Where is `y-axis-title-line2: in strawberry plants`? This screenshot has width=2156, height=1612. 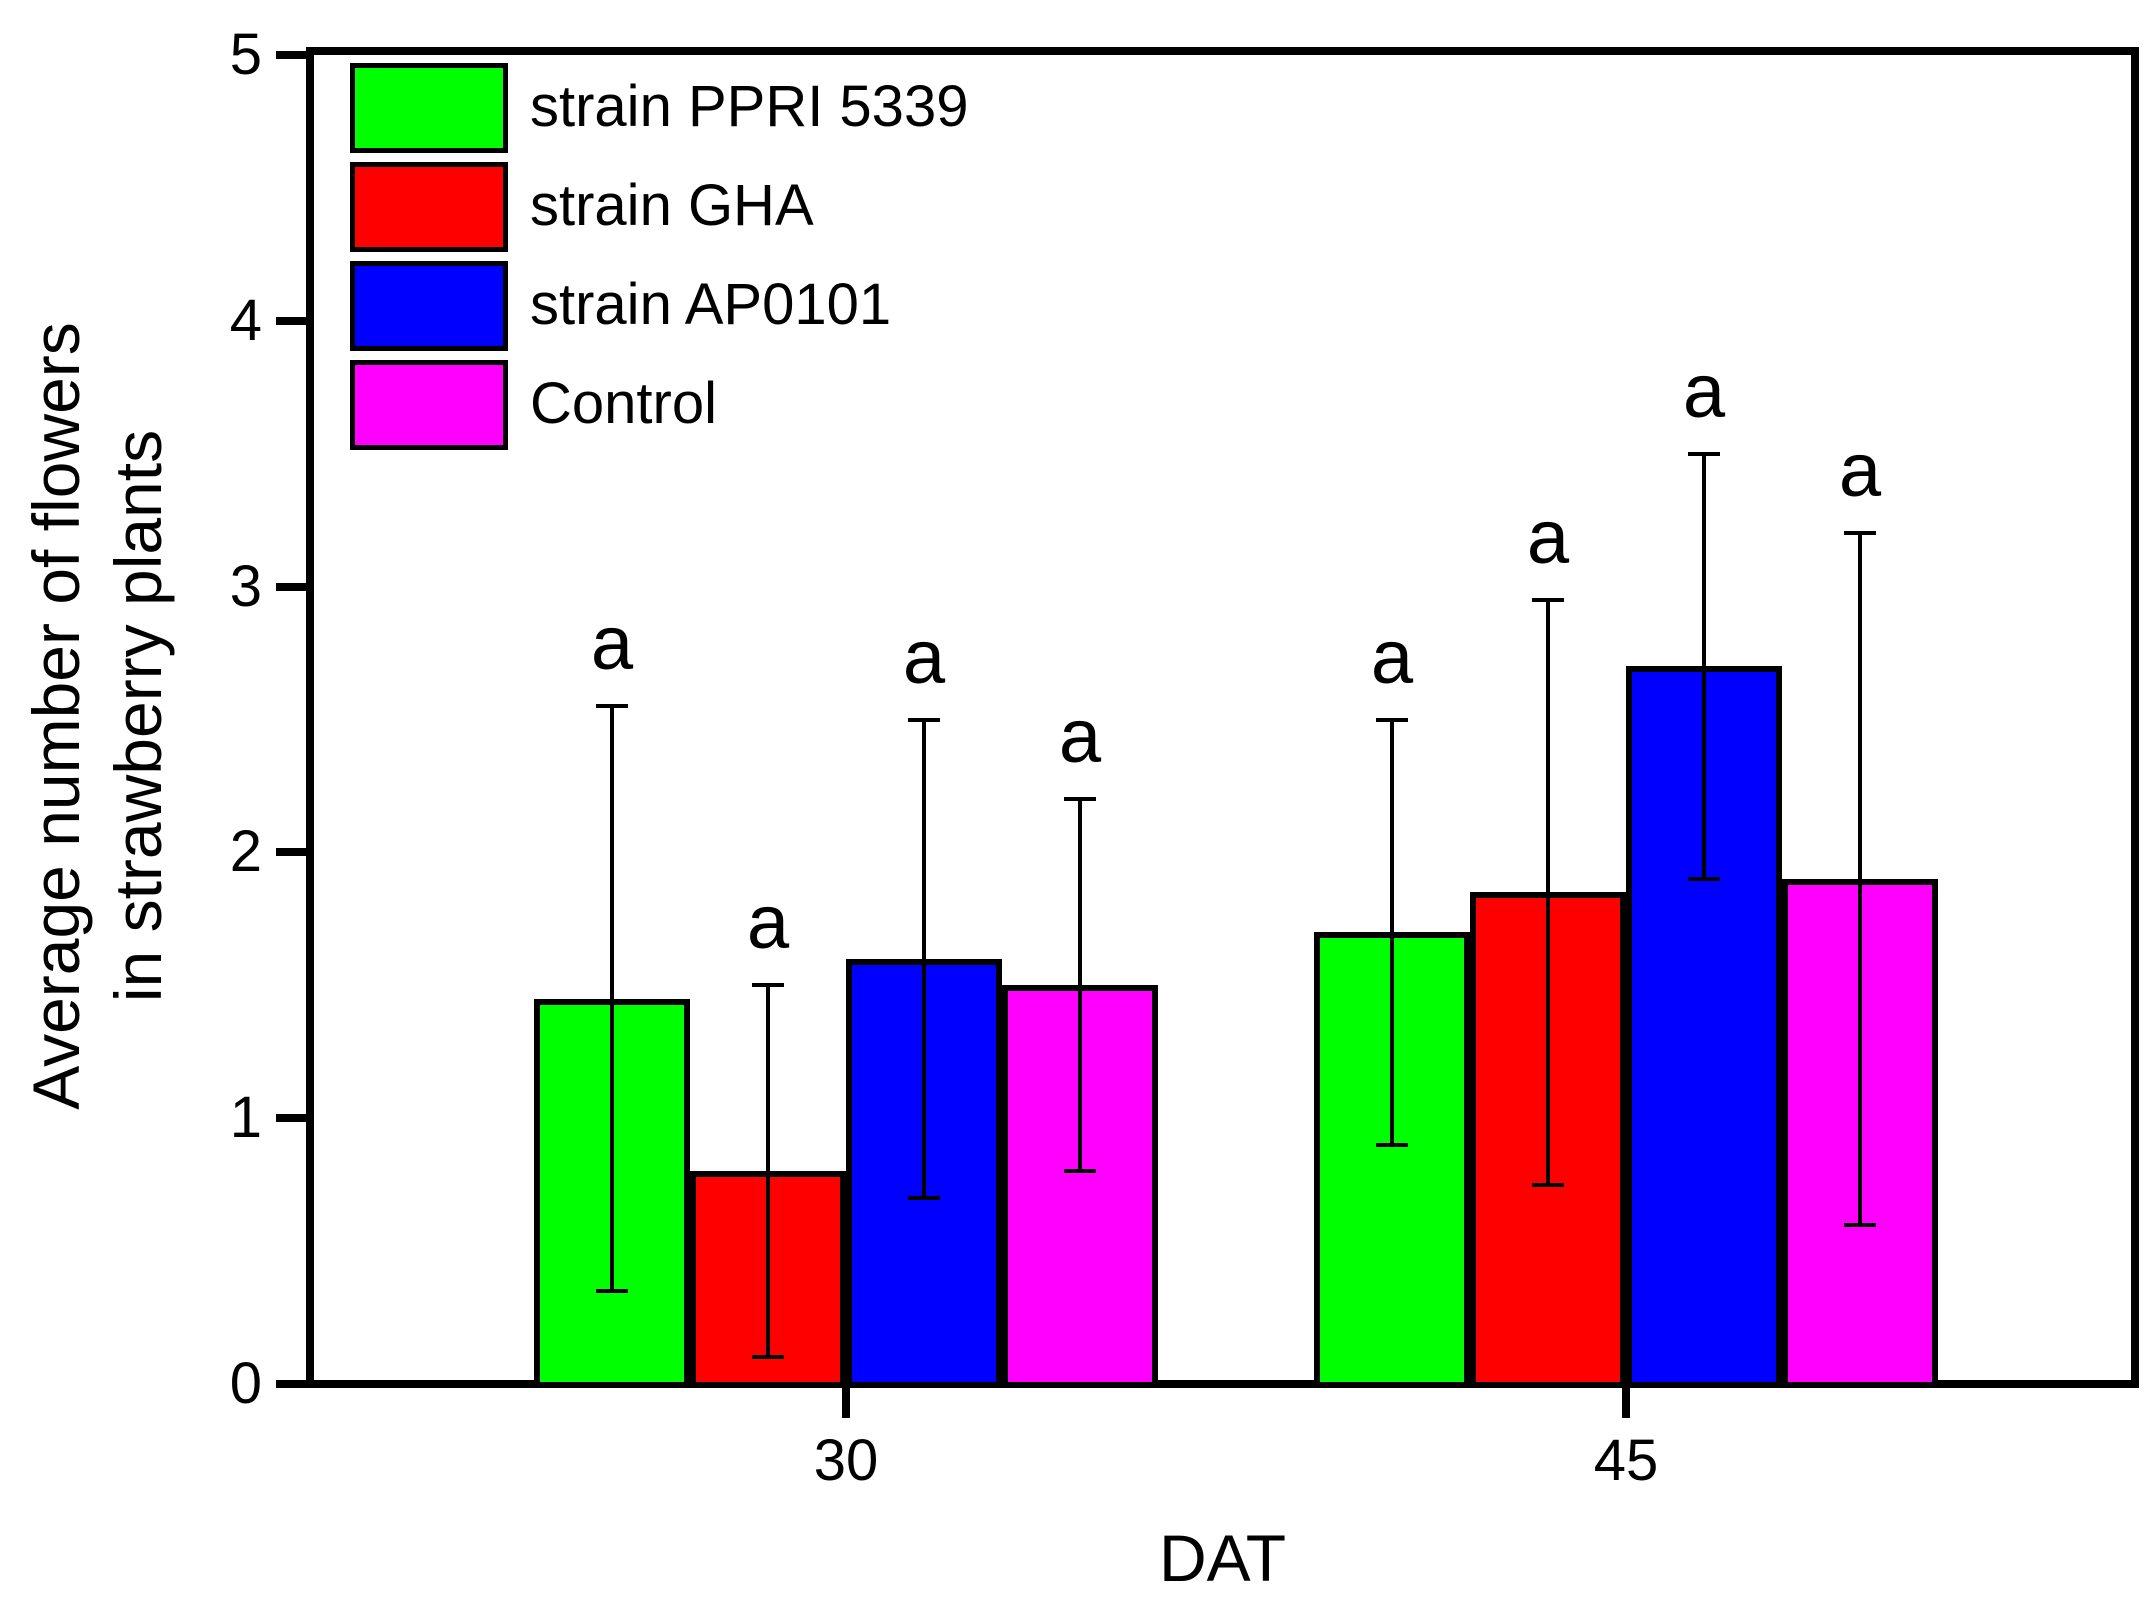 y-axis-title-line2: in strawberry plants is located at coordinates (138, 716).